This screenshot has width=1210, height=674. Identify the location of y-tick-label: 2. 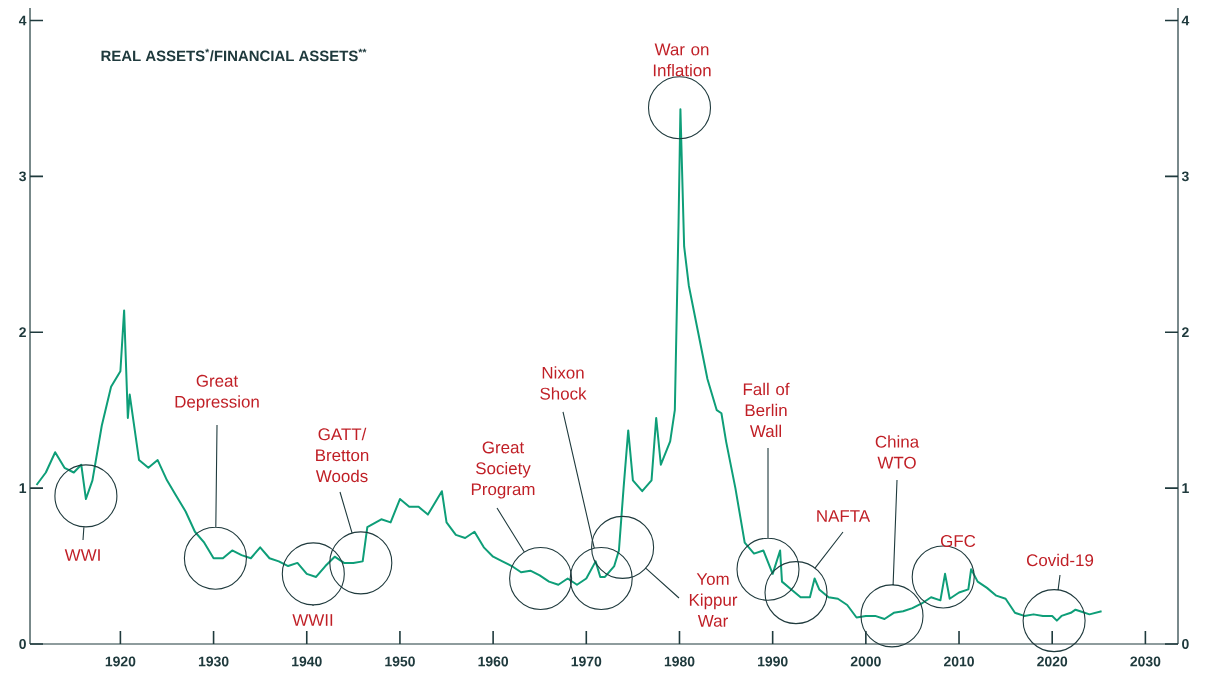
(22, 332).